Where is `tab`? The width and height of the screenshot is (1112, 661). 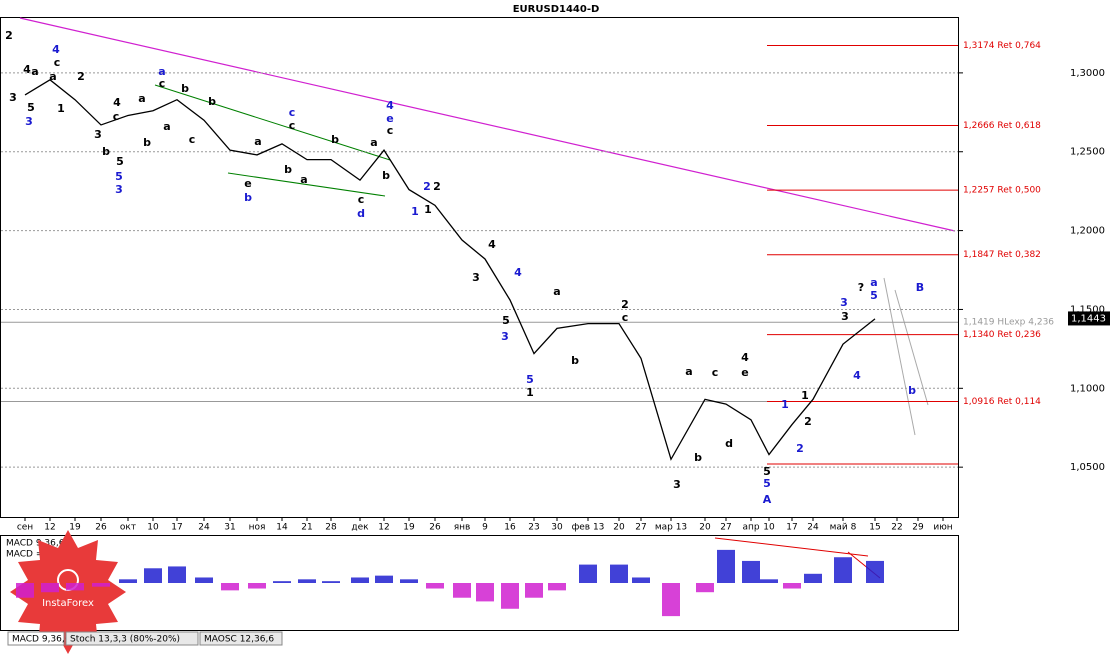
tab is located at coordinates (132, 638).